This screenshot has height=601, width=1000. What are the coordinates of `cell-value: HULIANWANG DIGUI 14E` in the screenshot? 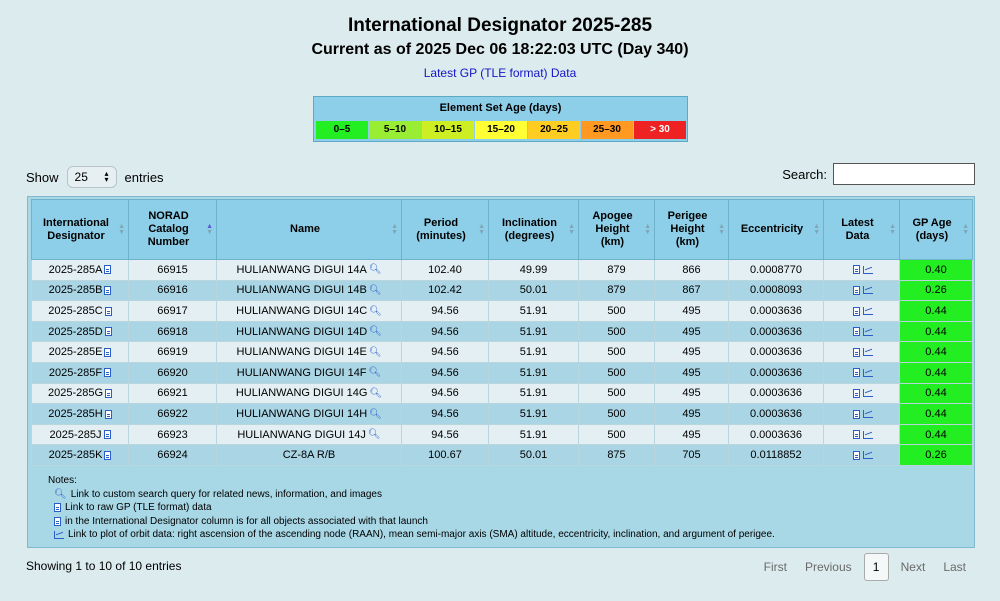 It's located at (301, 352).